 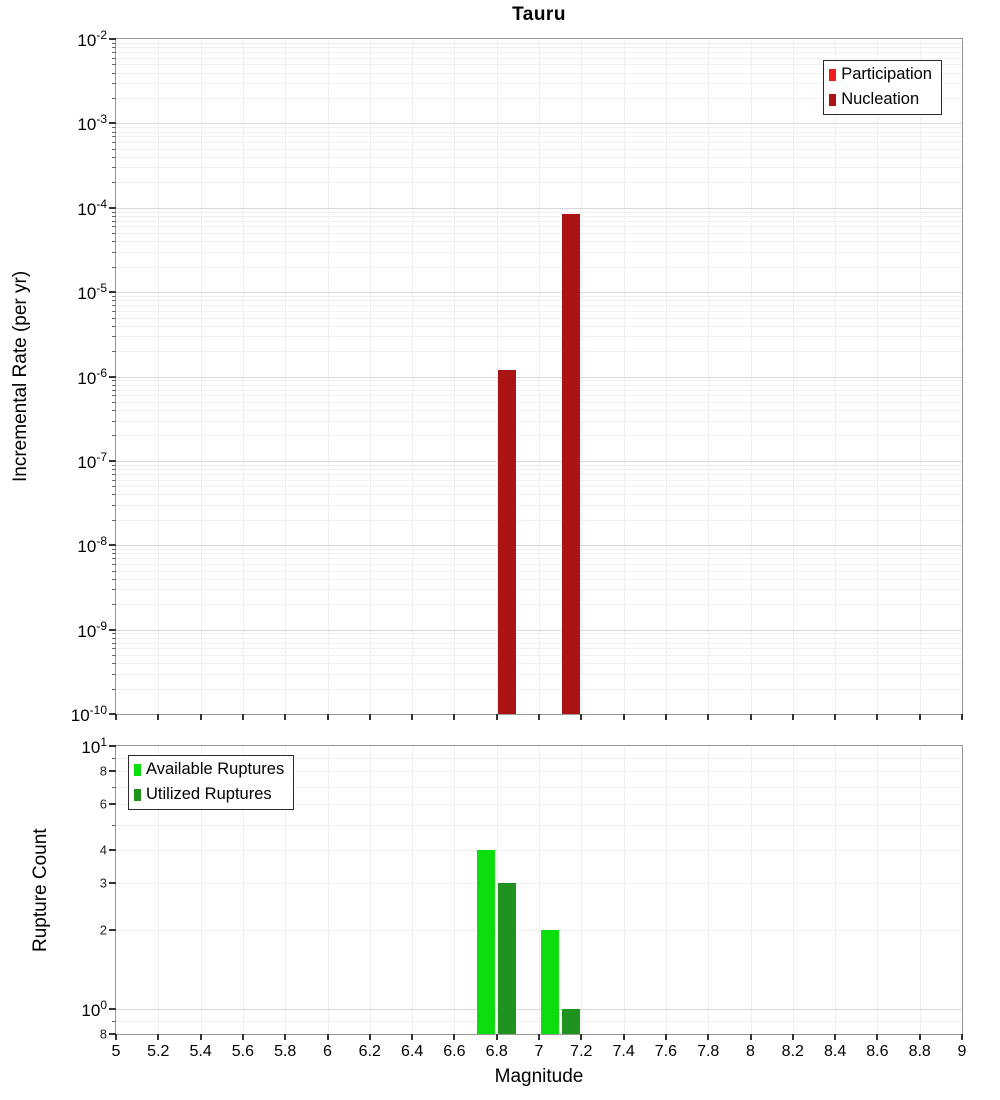 What do you see at coordinates (94, 1008) in the screenshot?
I see `y-tick-label: 10⁰` at bounding box center [94, 1008].